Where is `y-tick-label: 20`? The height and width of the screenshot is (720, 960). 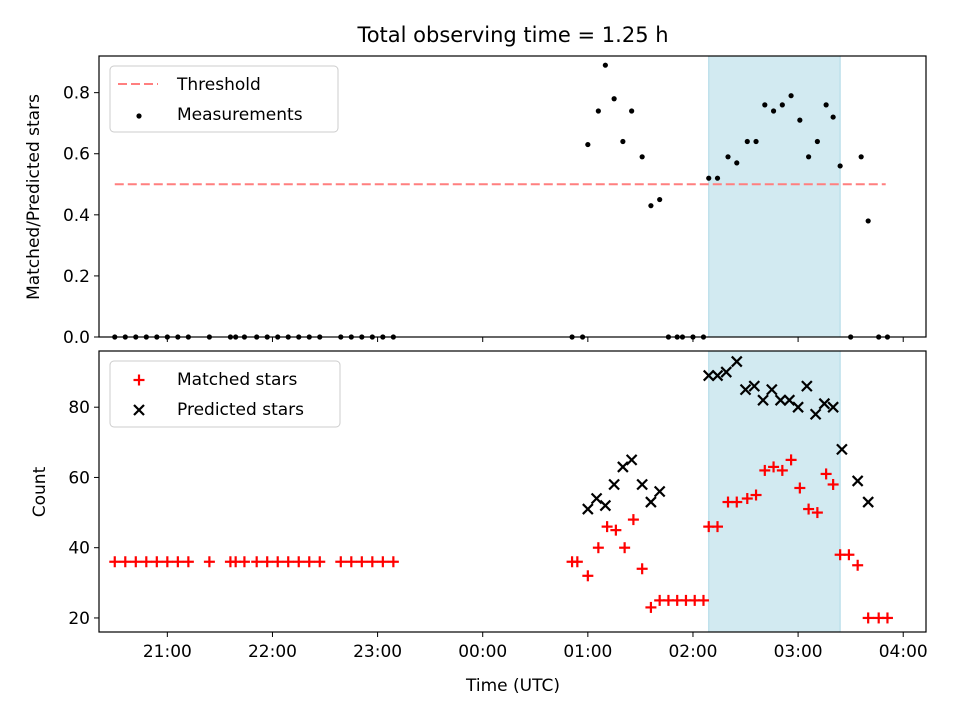
y-tick-label: 20 is located at coordinates (79, 619).